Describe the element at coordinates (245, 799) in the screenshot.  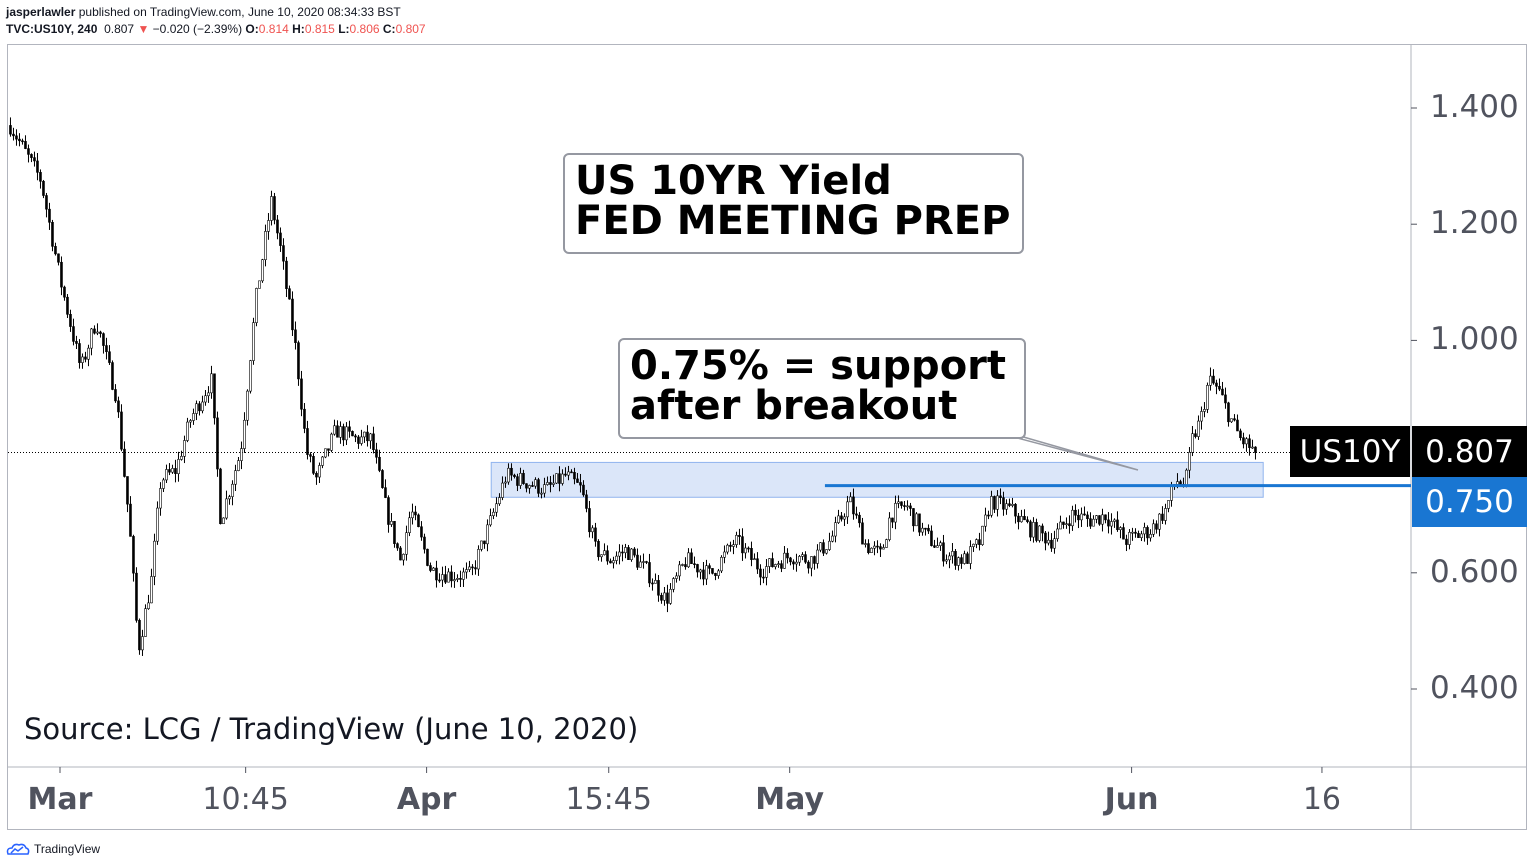
I see `x-tick-label: 10:45` at that location.